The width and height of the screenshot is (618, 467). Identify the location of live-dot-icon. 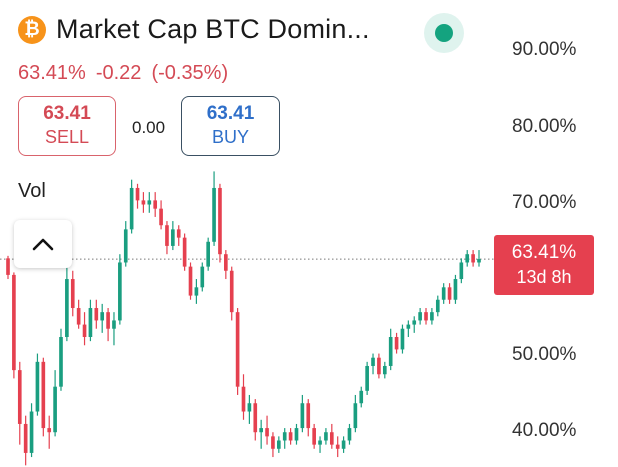
(444, 33).